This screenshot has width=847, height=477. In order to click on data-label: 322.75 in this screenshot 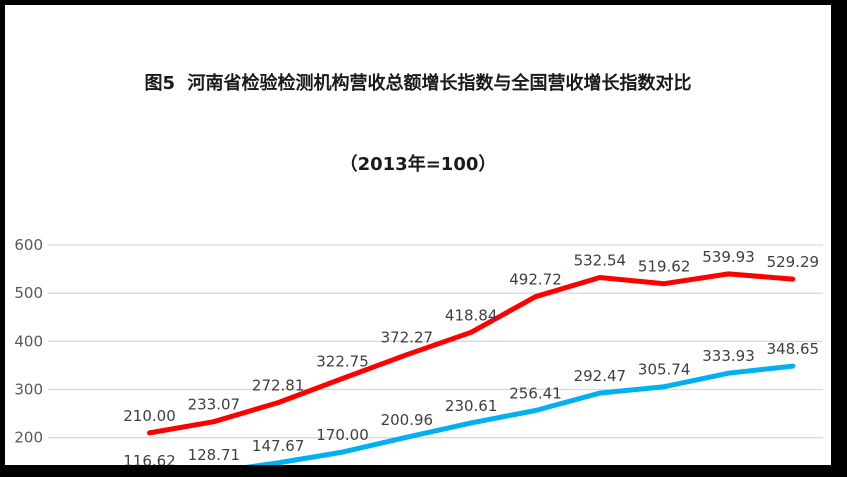, I will do `click(342, 362)`.